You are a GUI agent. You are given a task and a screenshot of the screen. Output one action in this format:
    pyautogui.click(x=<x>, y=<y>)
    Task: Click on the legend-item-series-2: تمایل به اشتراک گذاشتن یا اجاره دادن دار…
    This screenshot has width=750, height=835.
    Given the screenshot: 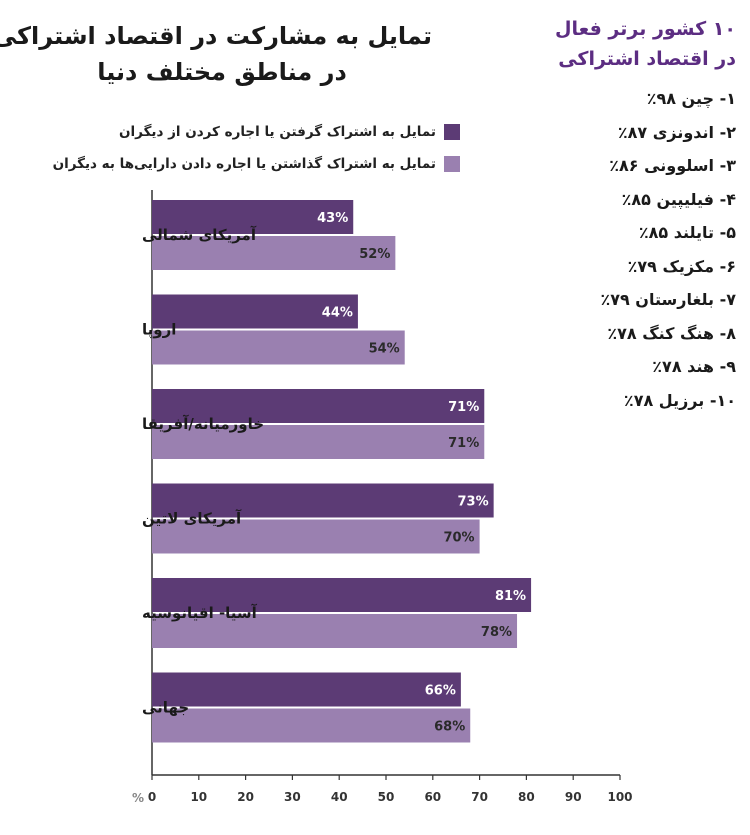 What is the action you would take?
    pyautogui.click(x=256, y=164)
    